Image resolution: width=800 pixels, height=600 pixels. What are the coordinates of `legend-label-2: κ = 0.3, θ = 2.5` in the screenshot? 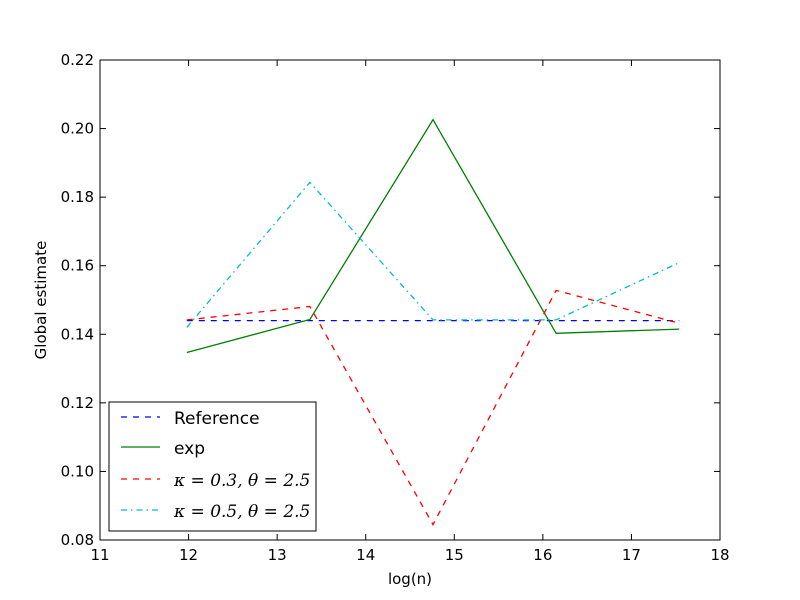 It's located at (241, 481).